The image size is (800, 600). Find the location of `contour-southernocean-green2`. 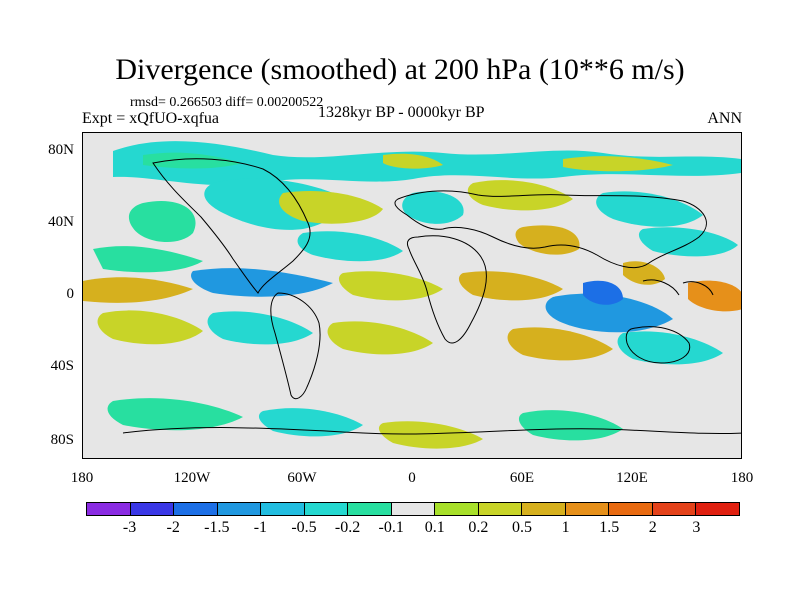

contour-southernocean-green2 is located at coordinates (570, 425).